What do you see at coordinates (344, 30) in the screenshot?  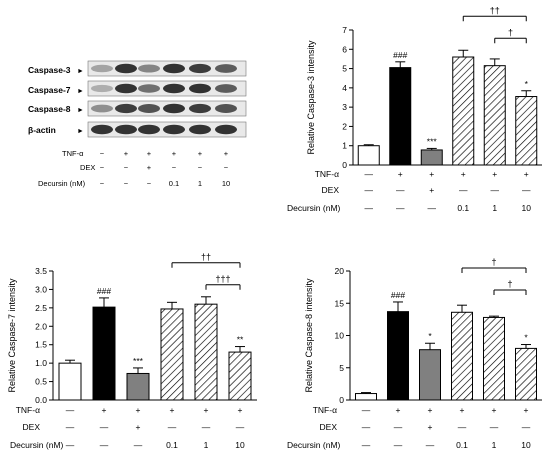 I see `y-tick-label: 7` at bounding box center [344, 30].